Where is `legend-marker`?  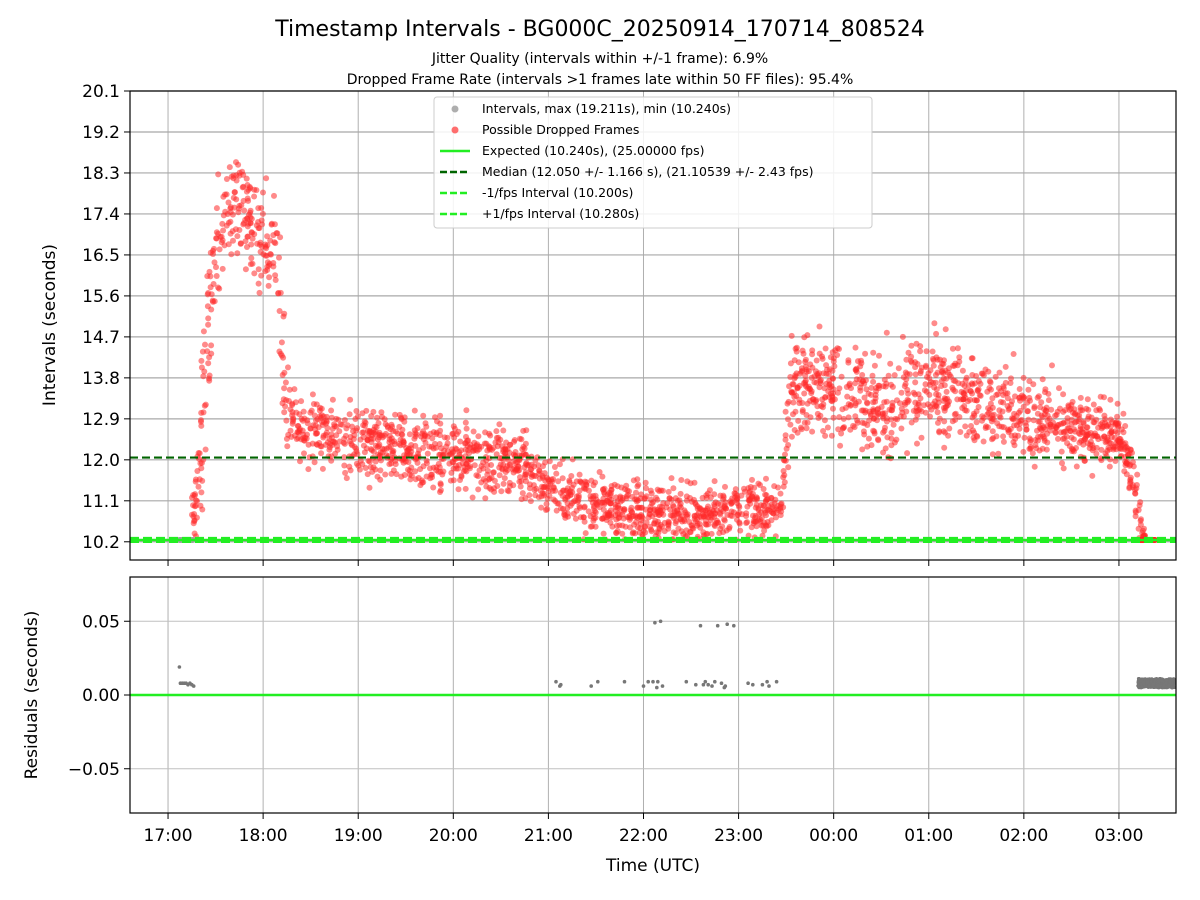
legend-marker is located at coordinates (455, 130).